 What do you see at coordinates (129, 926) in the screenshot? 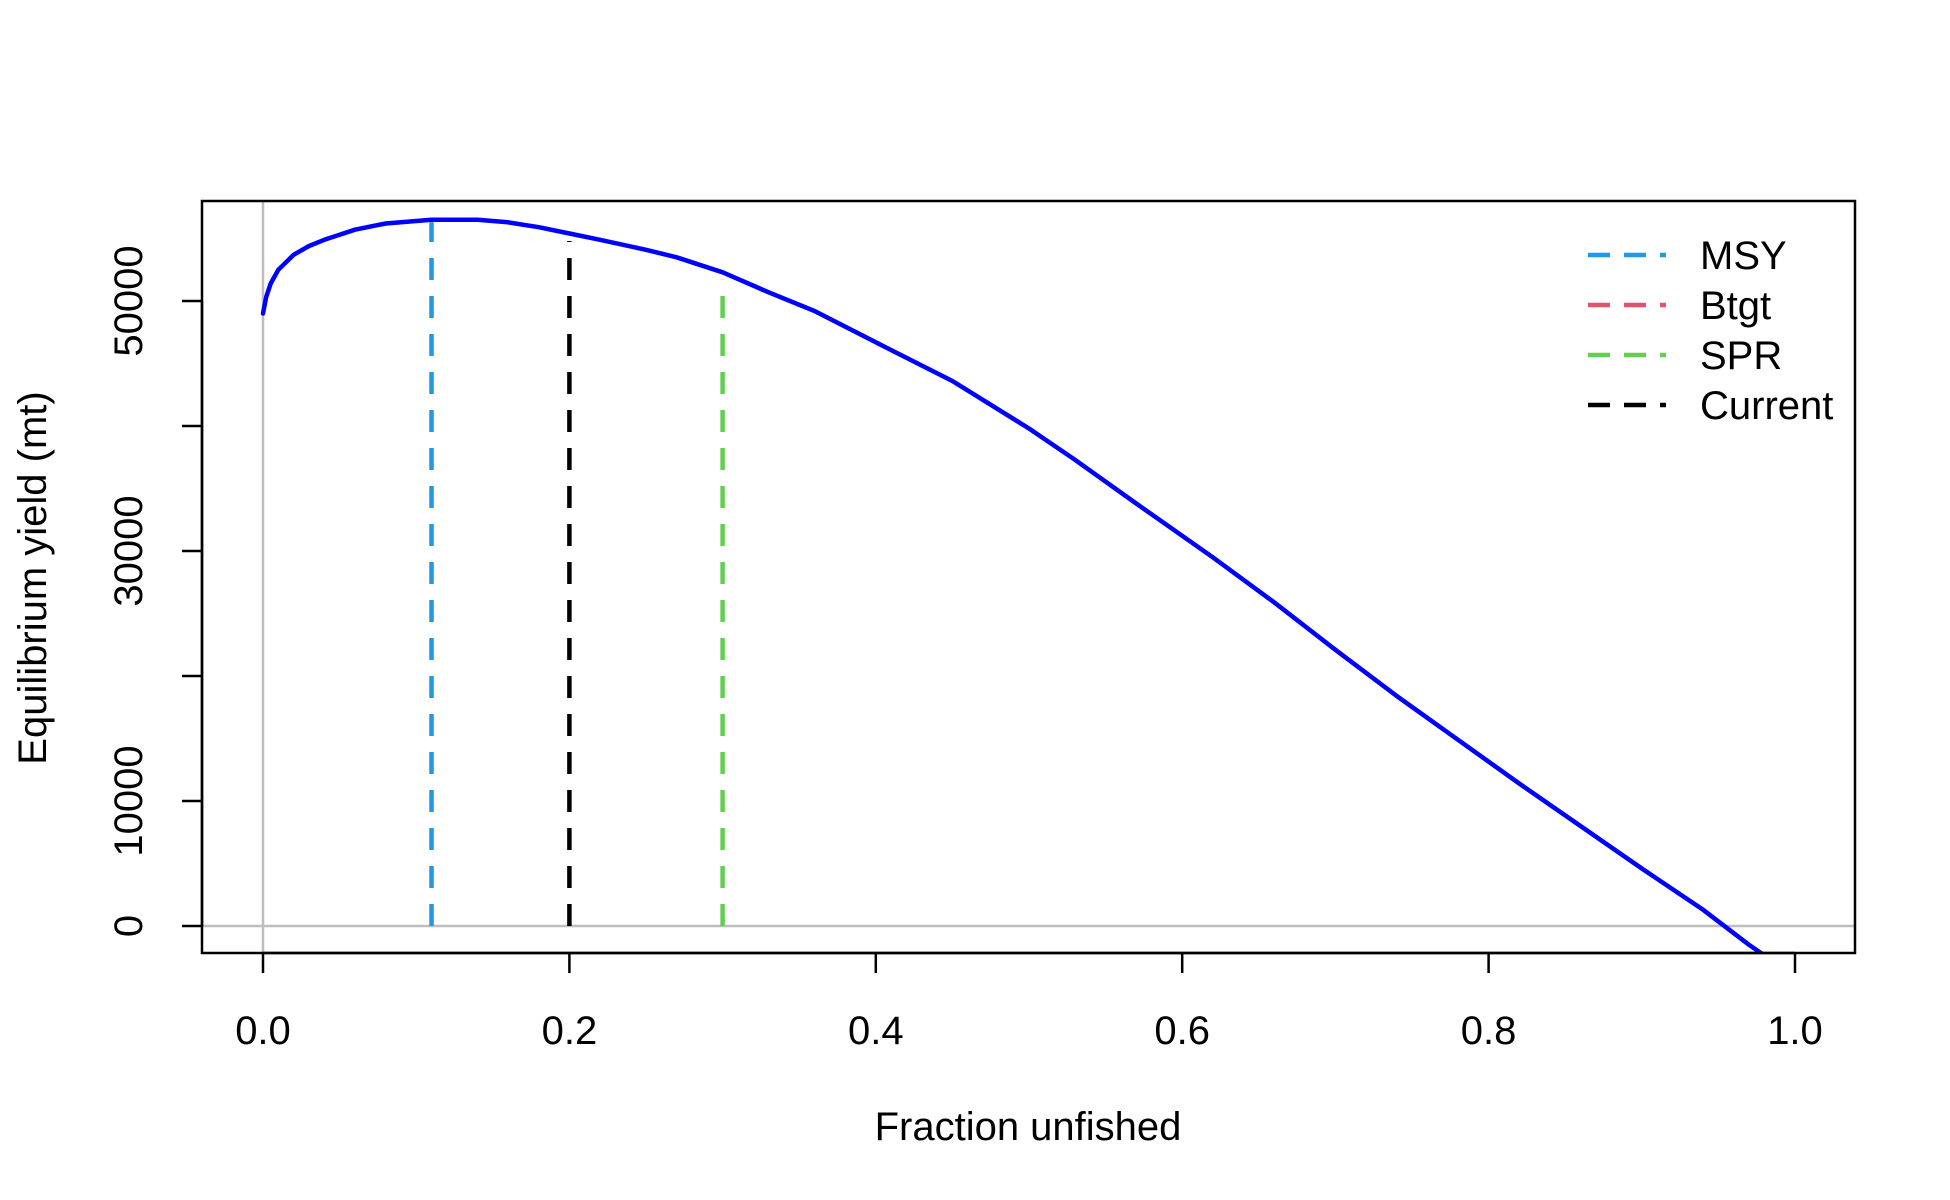
I see `y-tick-label: 0` at bounding box center [129, 926].